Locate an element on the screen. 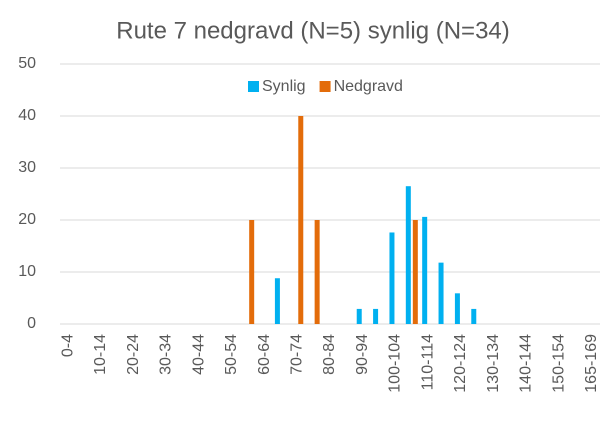 The height and width of the screenshot is (426, 606). chart-title: Rute 7 nedgravd (N=5) synlig (N=34) is located at coordinates (313, 30).